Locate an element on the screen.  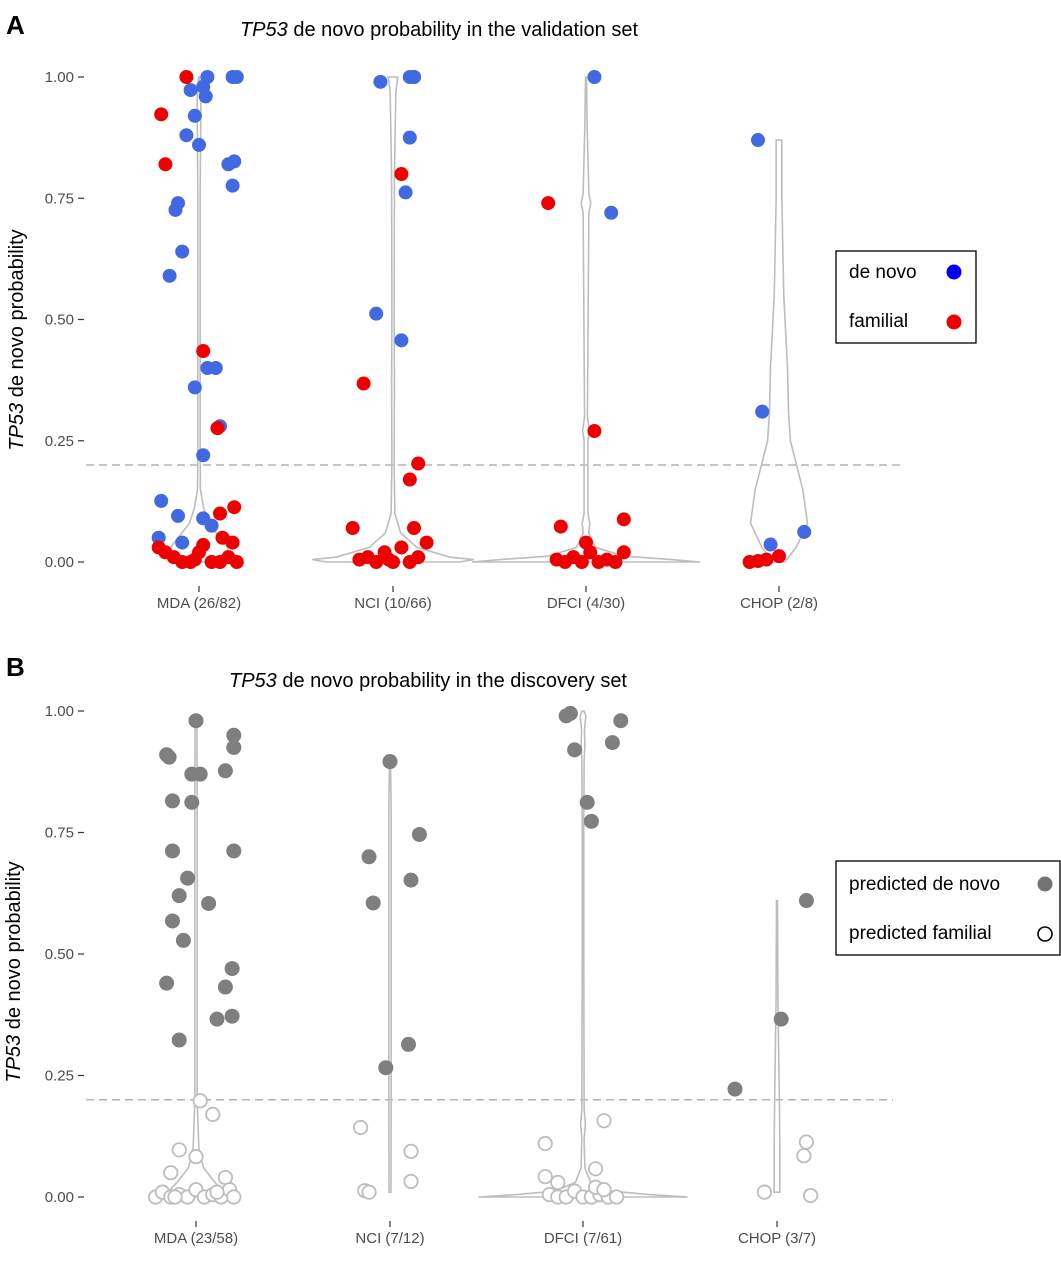
y-tick-label: 1.00 is located at coordinates (59, 711).